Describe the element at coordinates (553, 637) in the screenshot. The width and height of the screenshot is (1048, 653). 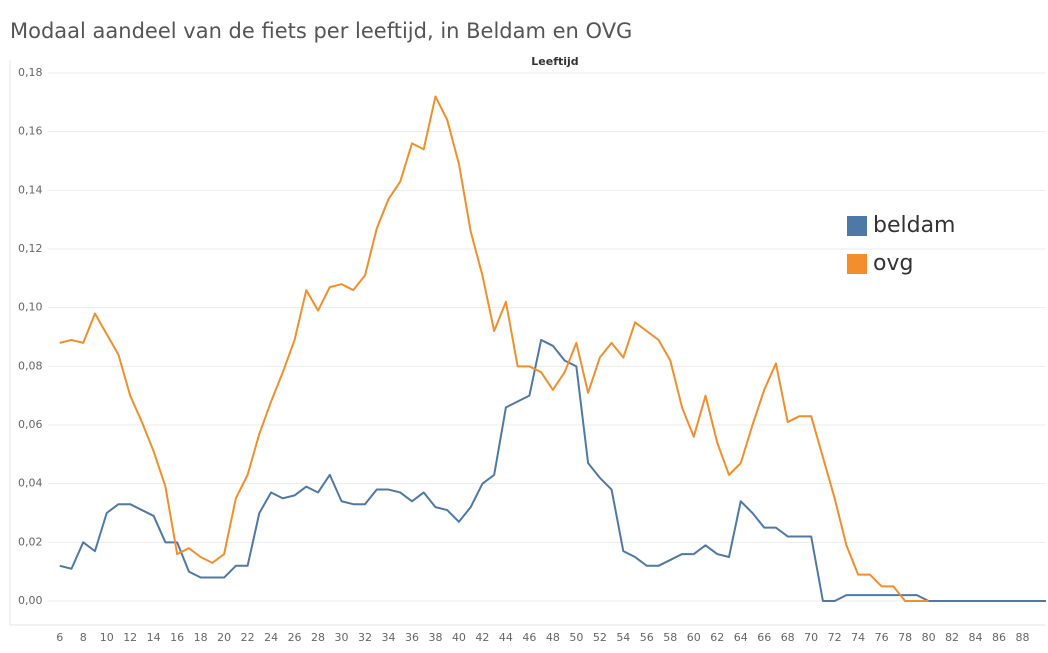
I see `x-tick-label: 48` at that location.